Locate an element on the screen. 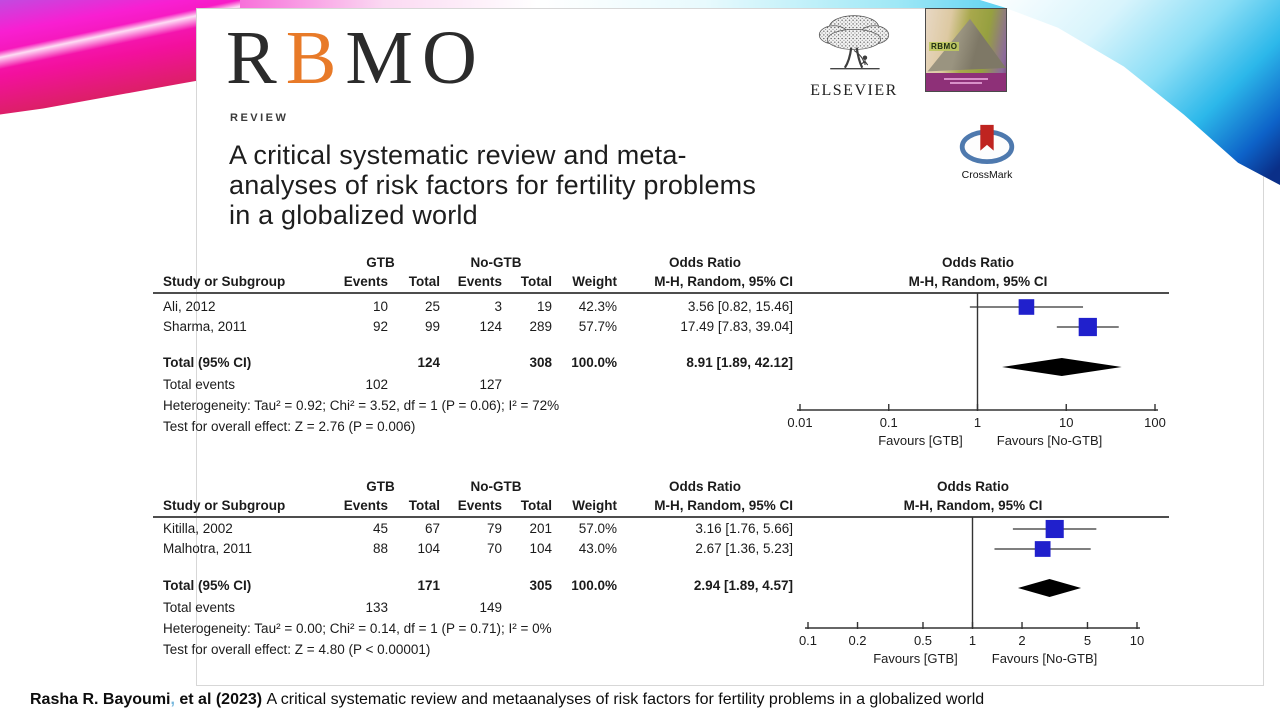  forest1-total-events-row: Total events 102 127 is located at coordinates (332, 384).